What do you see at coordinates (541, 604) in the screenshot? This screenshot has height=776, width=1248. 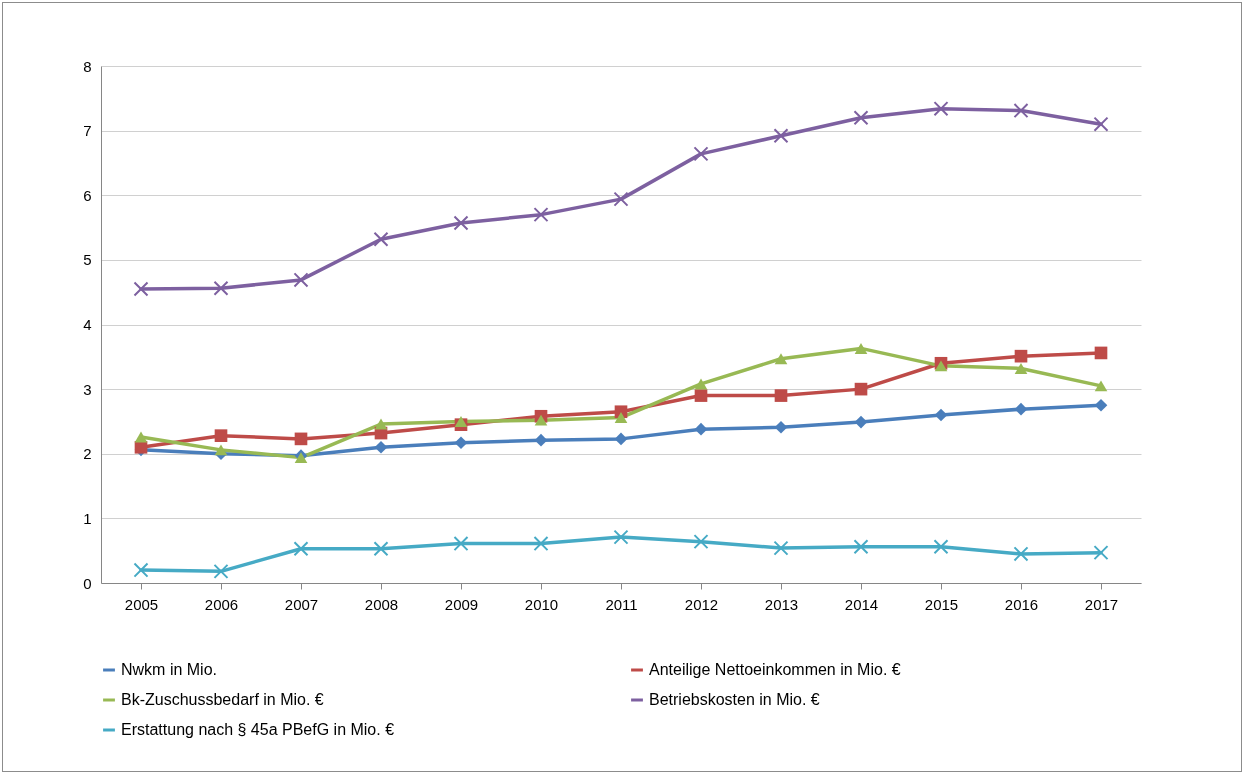 I see `x-tick-label: 2010` at bounding box center [541, 604].